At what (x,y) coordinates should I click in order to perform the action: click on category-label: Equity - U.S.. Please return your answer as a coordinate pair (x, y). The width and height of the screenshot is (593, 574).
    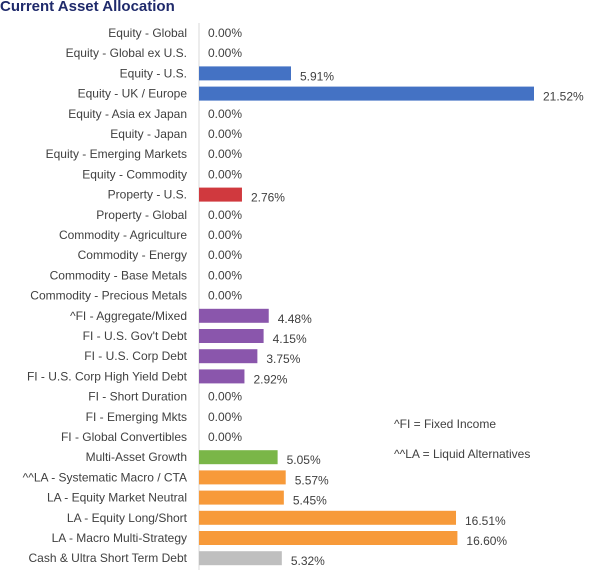
    Looking at the image, I should click on (153, 73).